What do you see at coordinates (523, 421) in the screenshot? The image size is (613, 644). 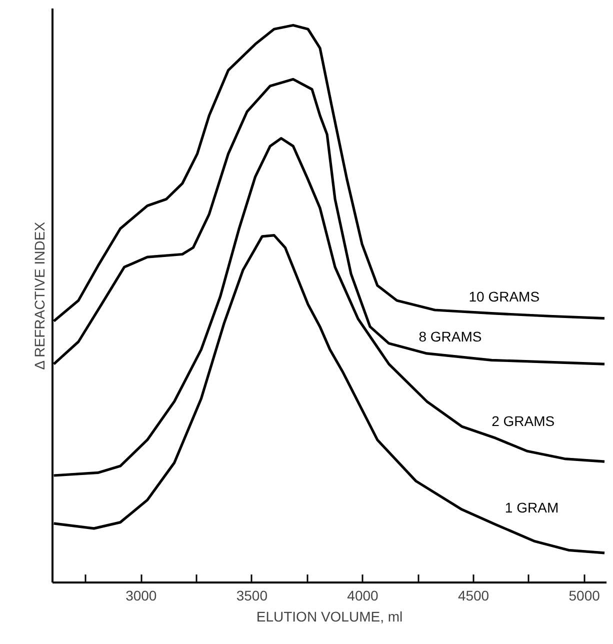 I see `series-label: 2 GRAMS` at bounding box center [523, 421].